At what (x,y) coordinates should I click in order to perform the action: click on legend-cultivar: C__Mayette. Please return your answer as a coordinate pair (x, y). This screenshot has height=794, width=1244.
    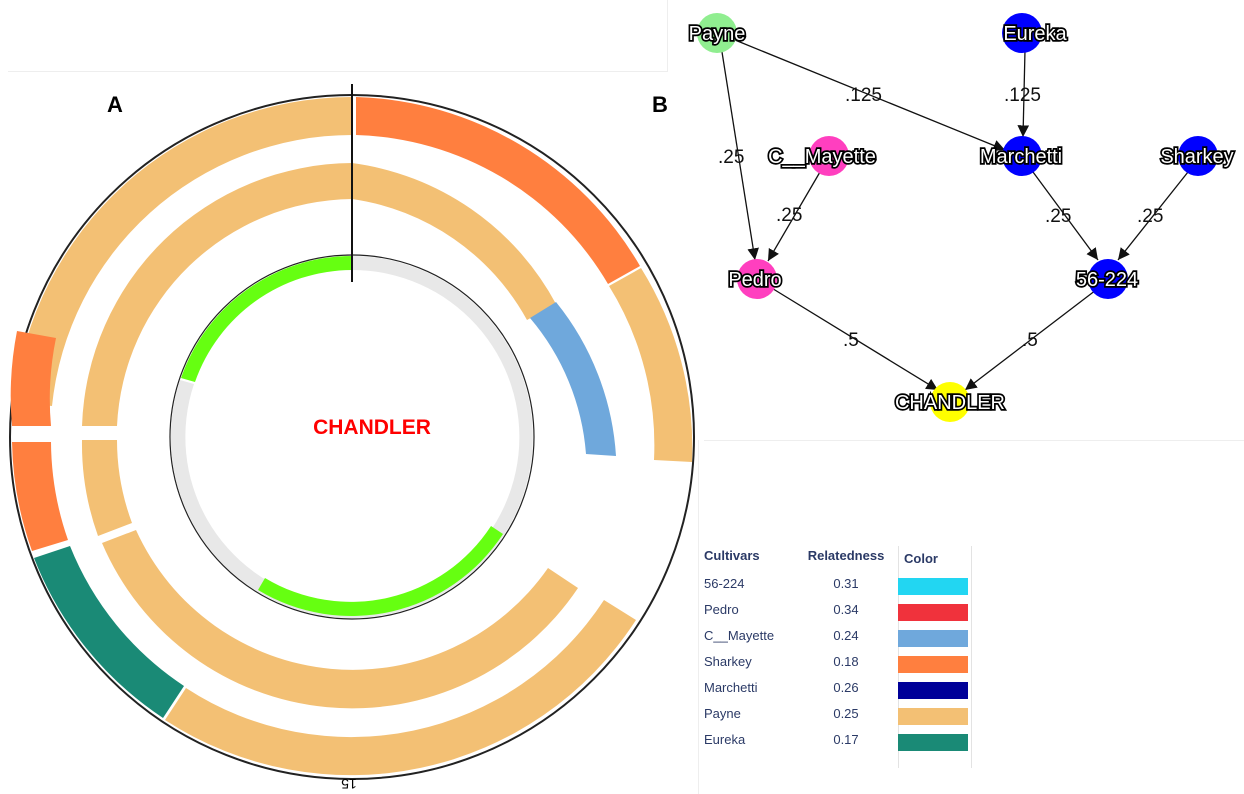
    Looking at the image, I should click on (739, 635).